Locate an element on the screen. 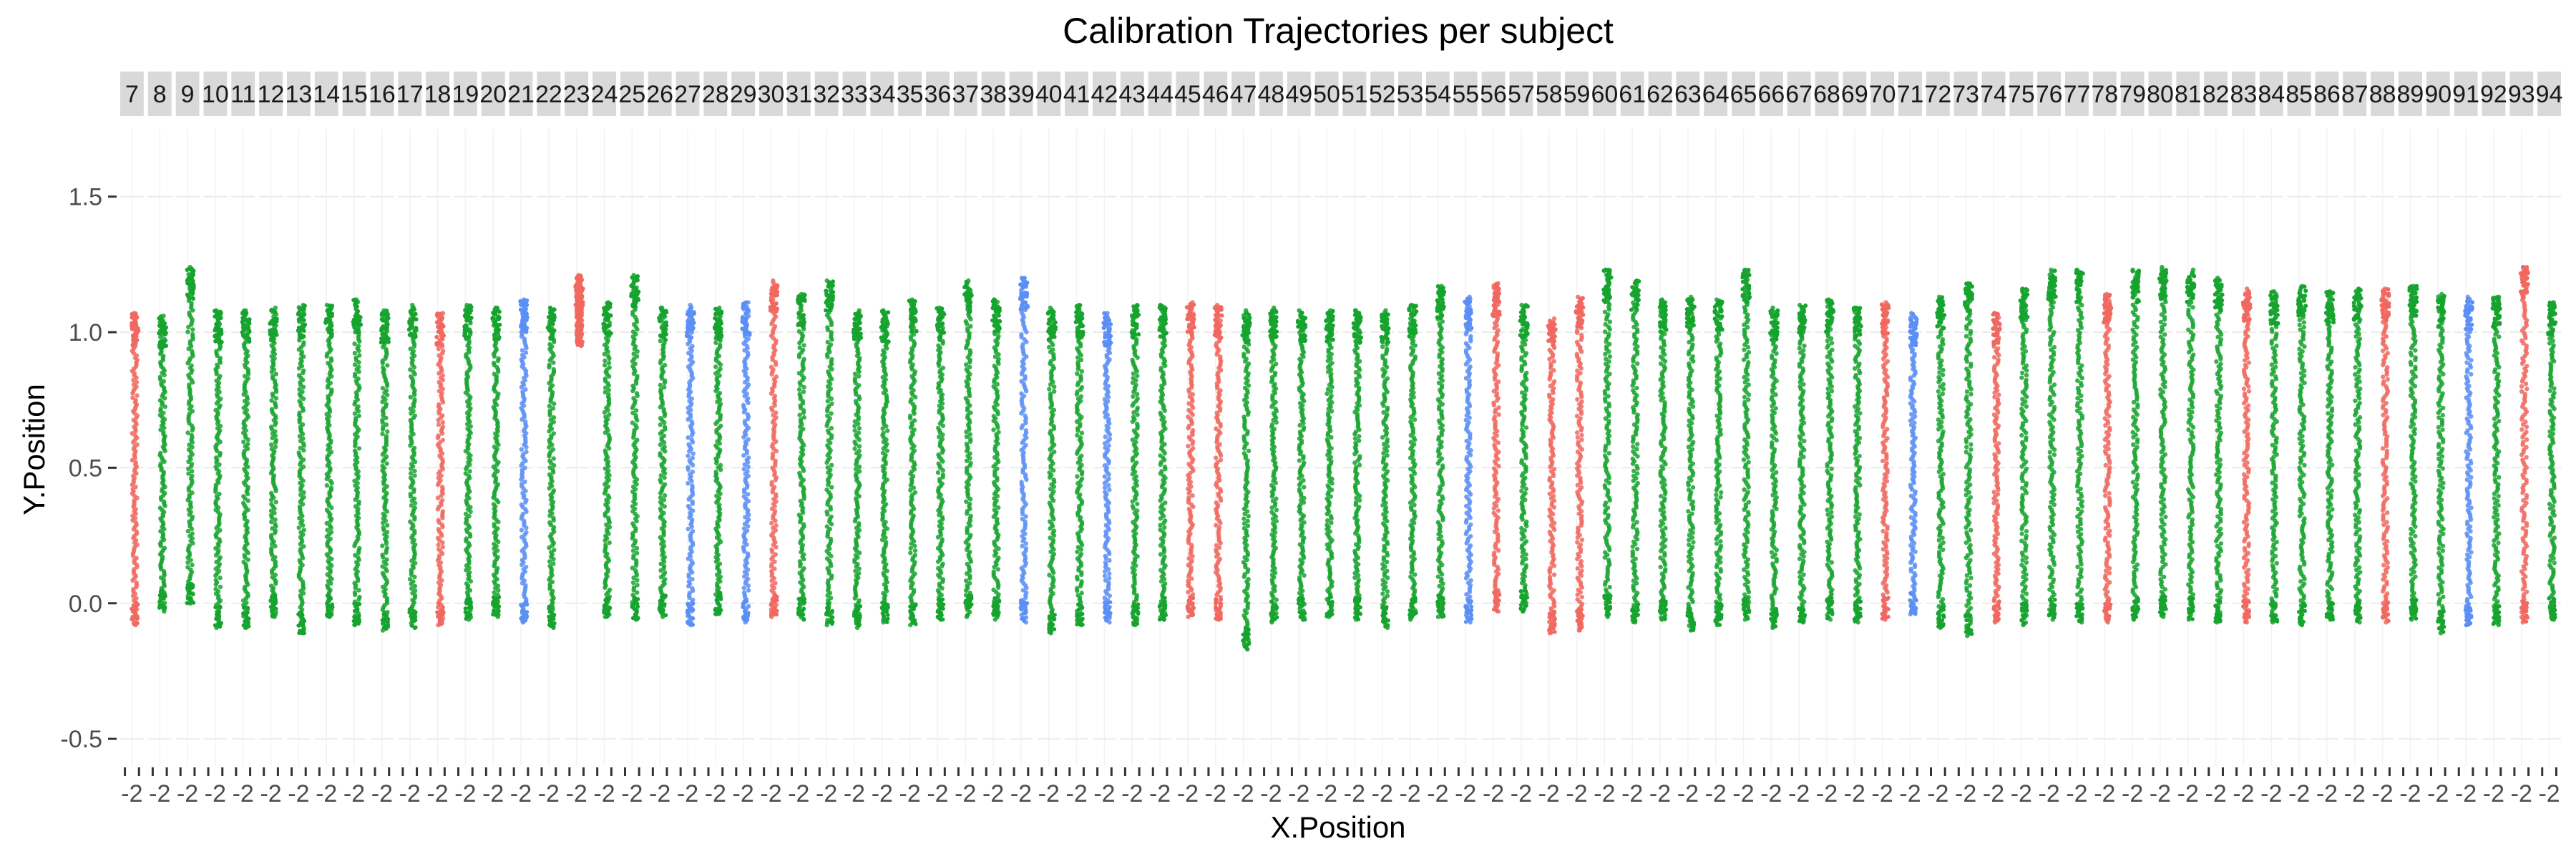 This screenshot has height=859, width=2576. chart-title: Calibration Trajectories per subject is located at coordinates (1338, 31).